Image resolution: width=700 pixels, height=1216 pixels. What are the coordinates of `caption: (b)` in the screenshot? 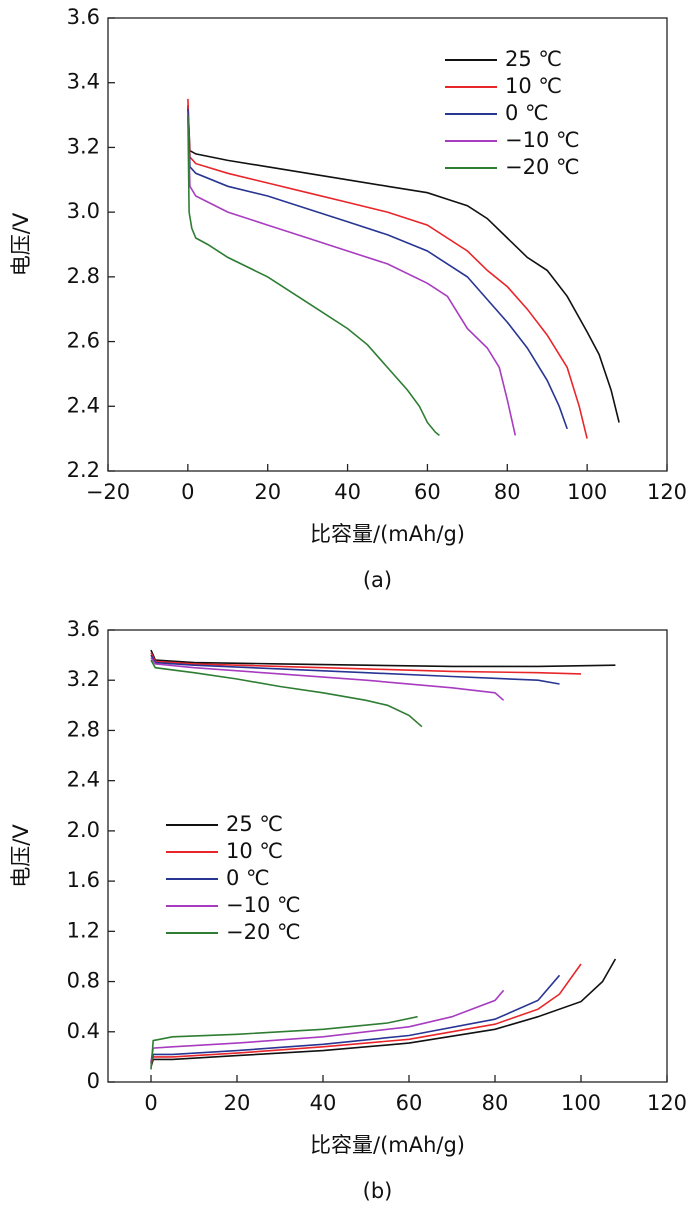 It's located at (378, 1191).